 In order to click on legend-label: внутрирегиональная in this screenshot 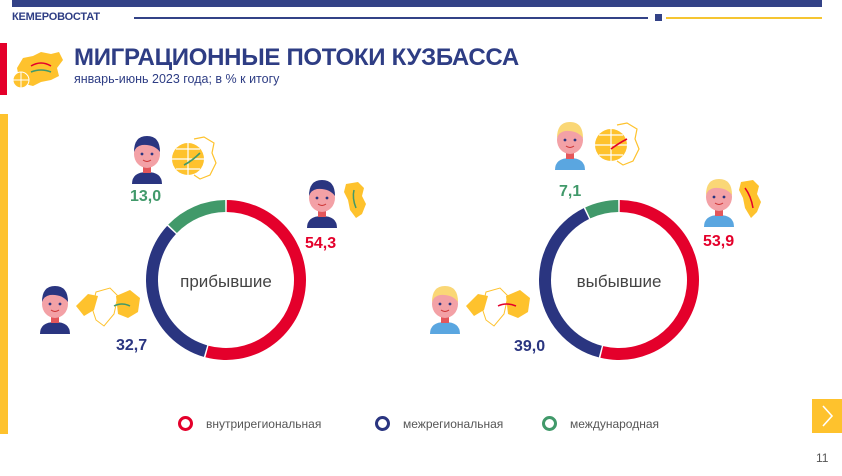, I will do `click(264, 423)`.